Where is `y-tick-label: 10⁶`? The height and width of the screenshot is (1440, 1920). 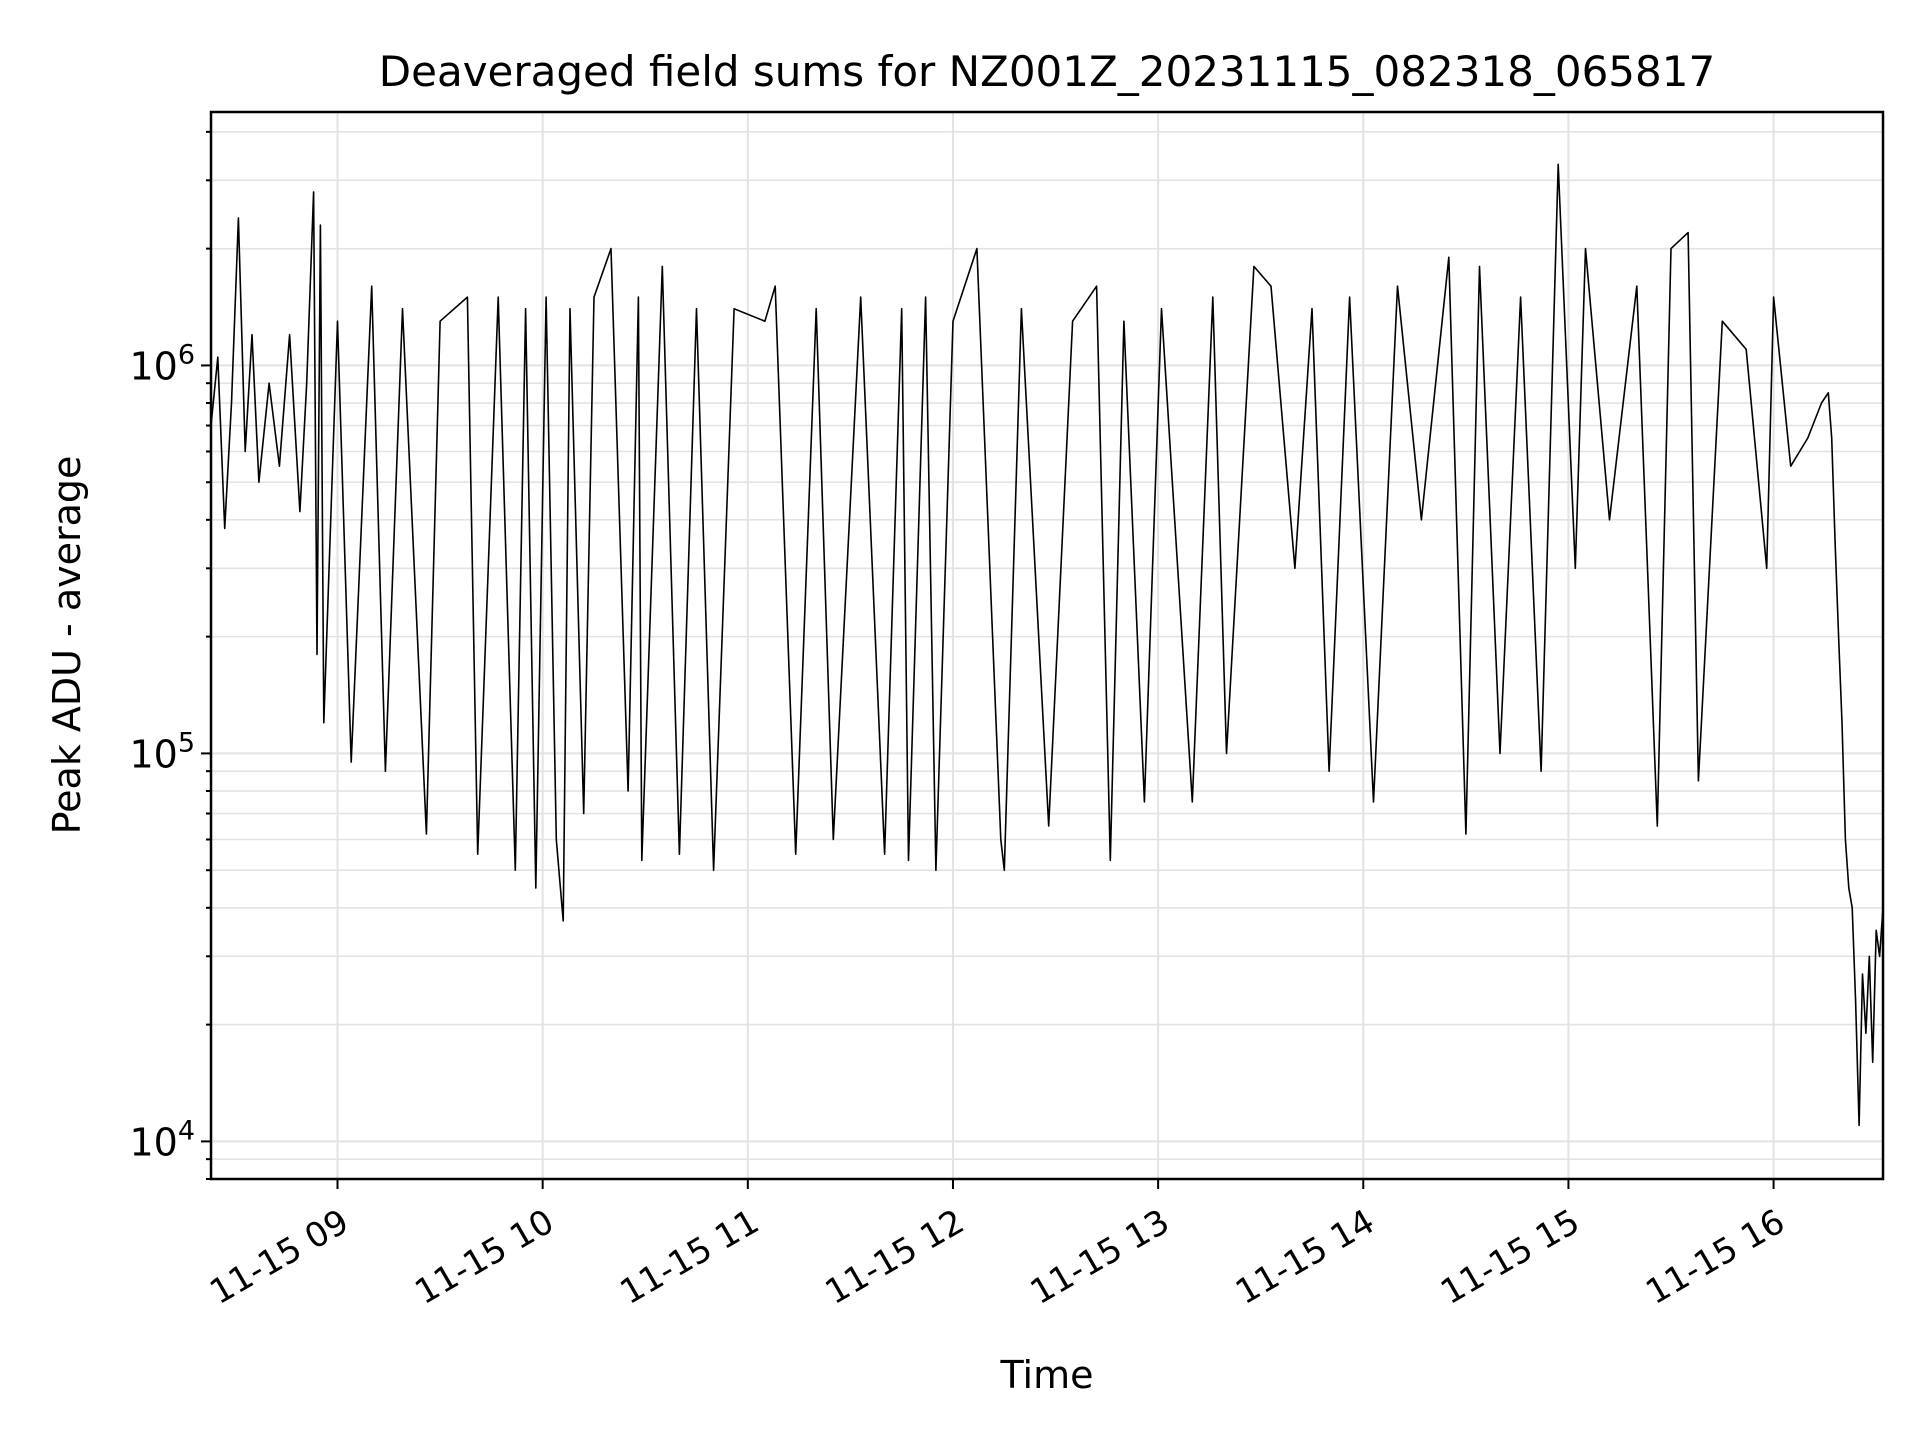
y-tick-label: 10⁶ is located at coordinates (162, 363).